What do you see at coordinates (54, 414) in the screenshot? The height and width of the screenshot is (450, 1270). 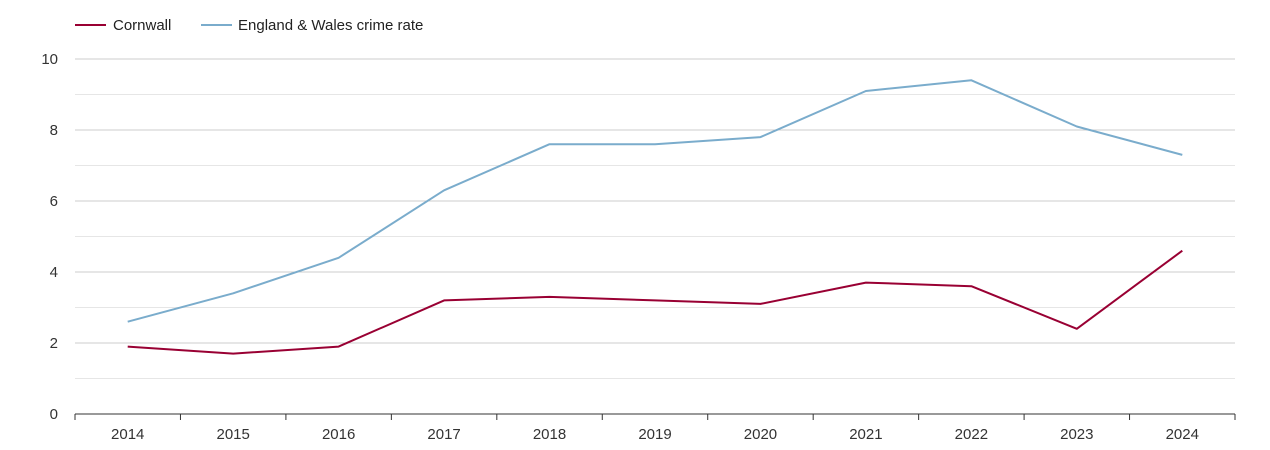 I see `y-tick-label: 0` at bounding box center [54, 414].